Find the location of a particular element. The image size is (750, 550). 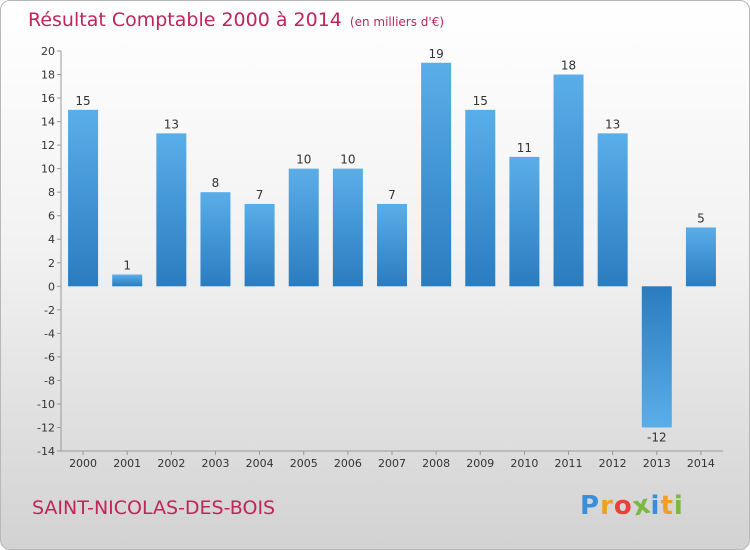

bar-2004 is located at coordinates (259, 245).